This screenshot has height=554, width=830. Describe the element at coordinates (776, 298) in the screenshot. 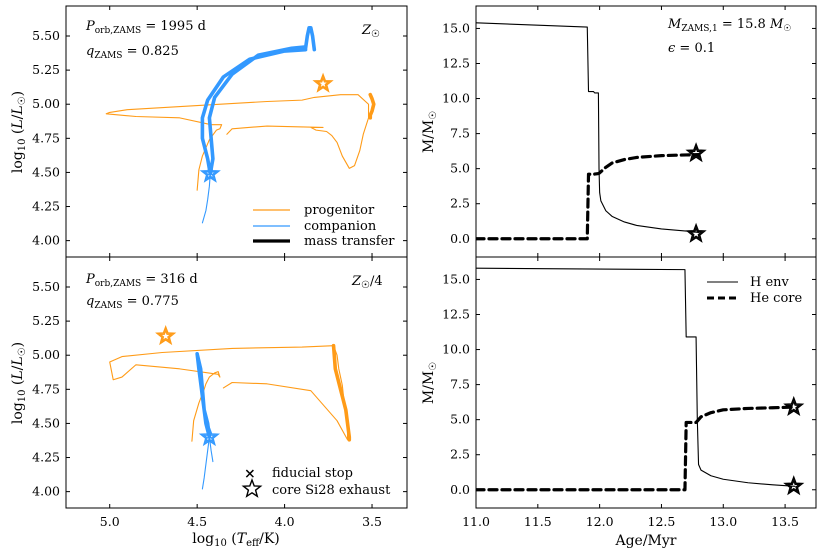

I see `legend-he-core-label: He core` at that location.